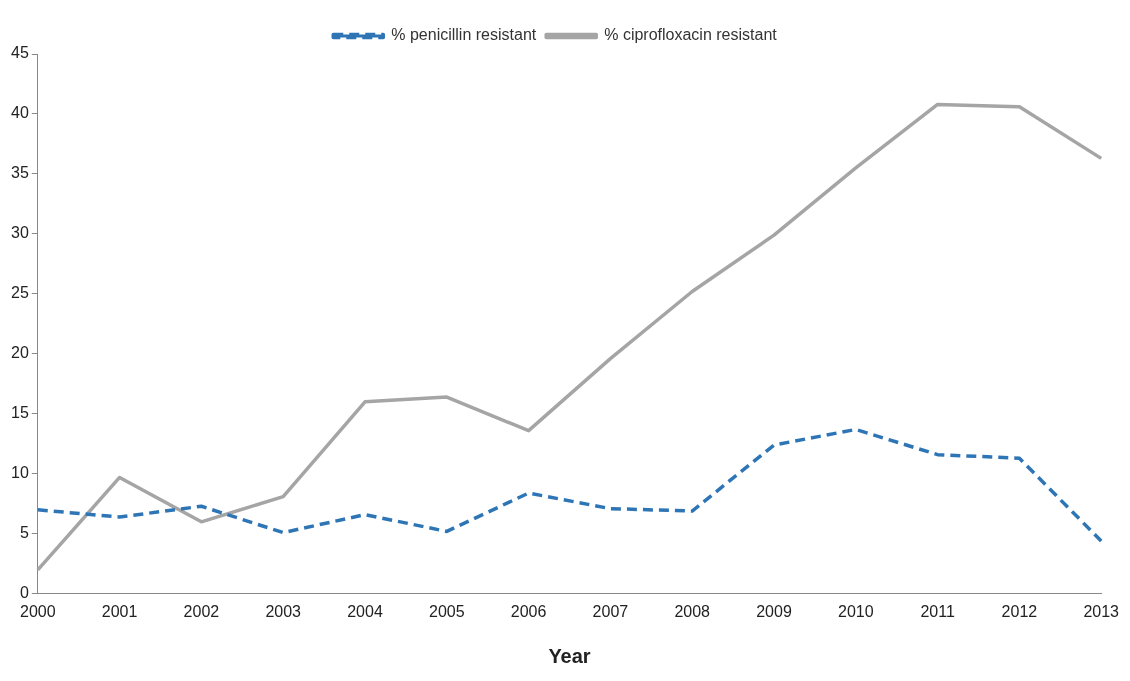 This screenshot has height=681, width=1130. What do you see at coordinates (201, 611) in the screenshot?
I see `x-tick-label: 2002` at bounding box center [201, 611].